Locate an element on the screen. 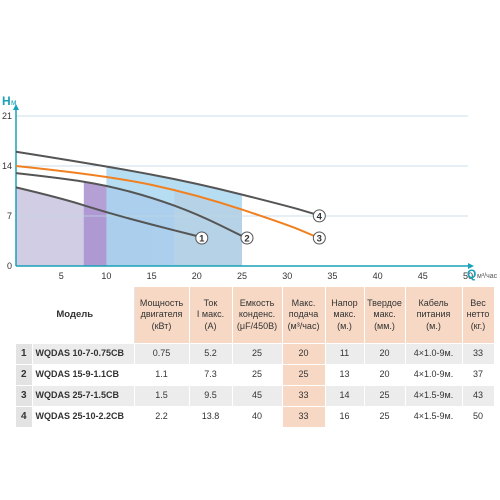  x-tick-label: 40 is located at coordinates (378, 276).